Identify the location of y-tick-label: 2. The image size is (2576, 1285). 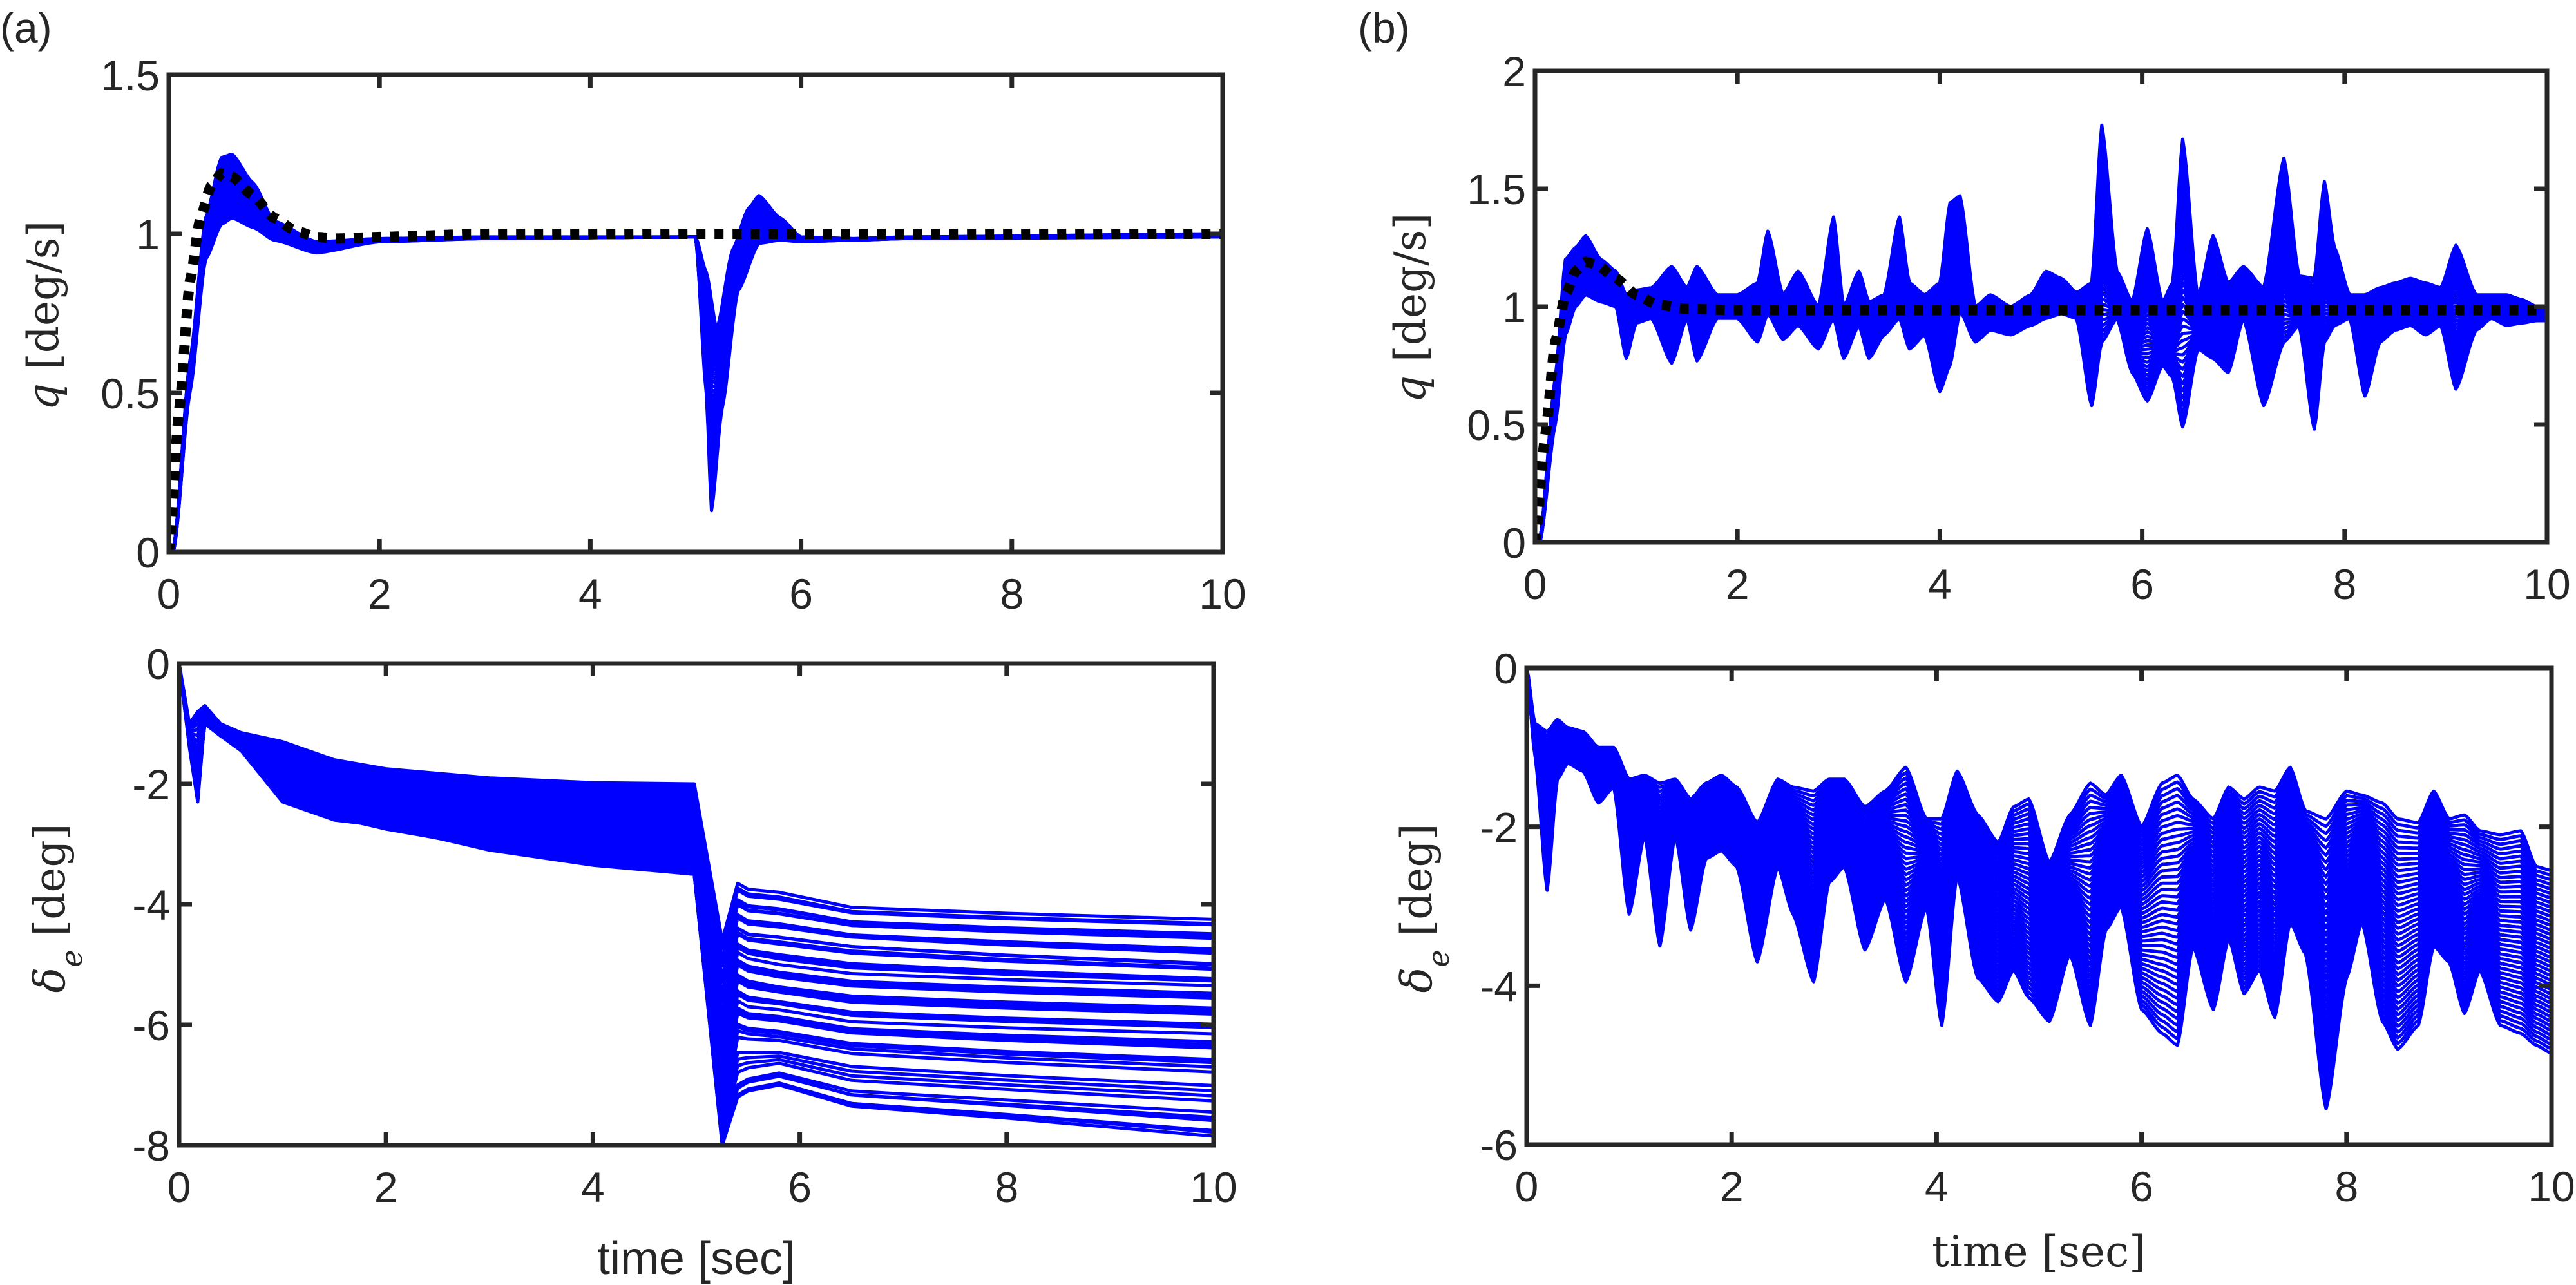
(1514, 71).